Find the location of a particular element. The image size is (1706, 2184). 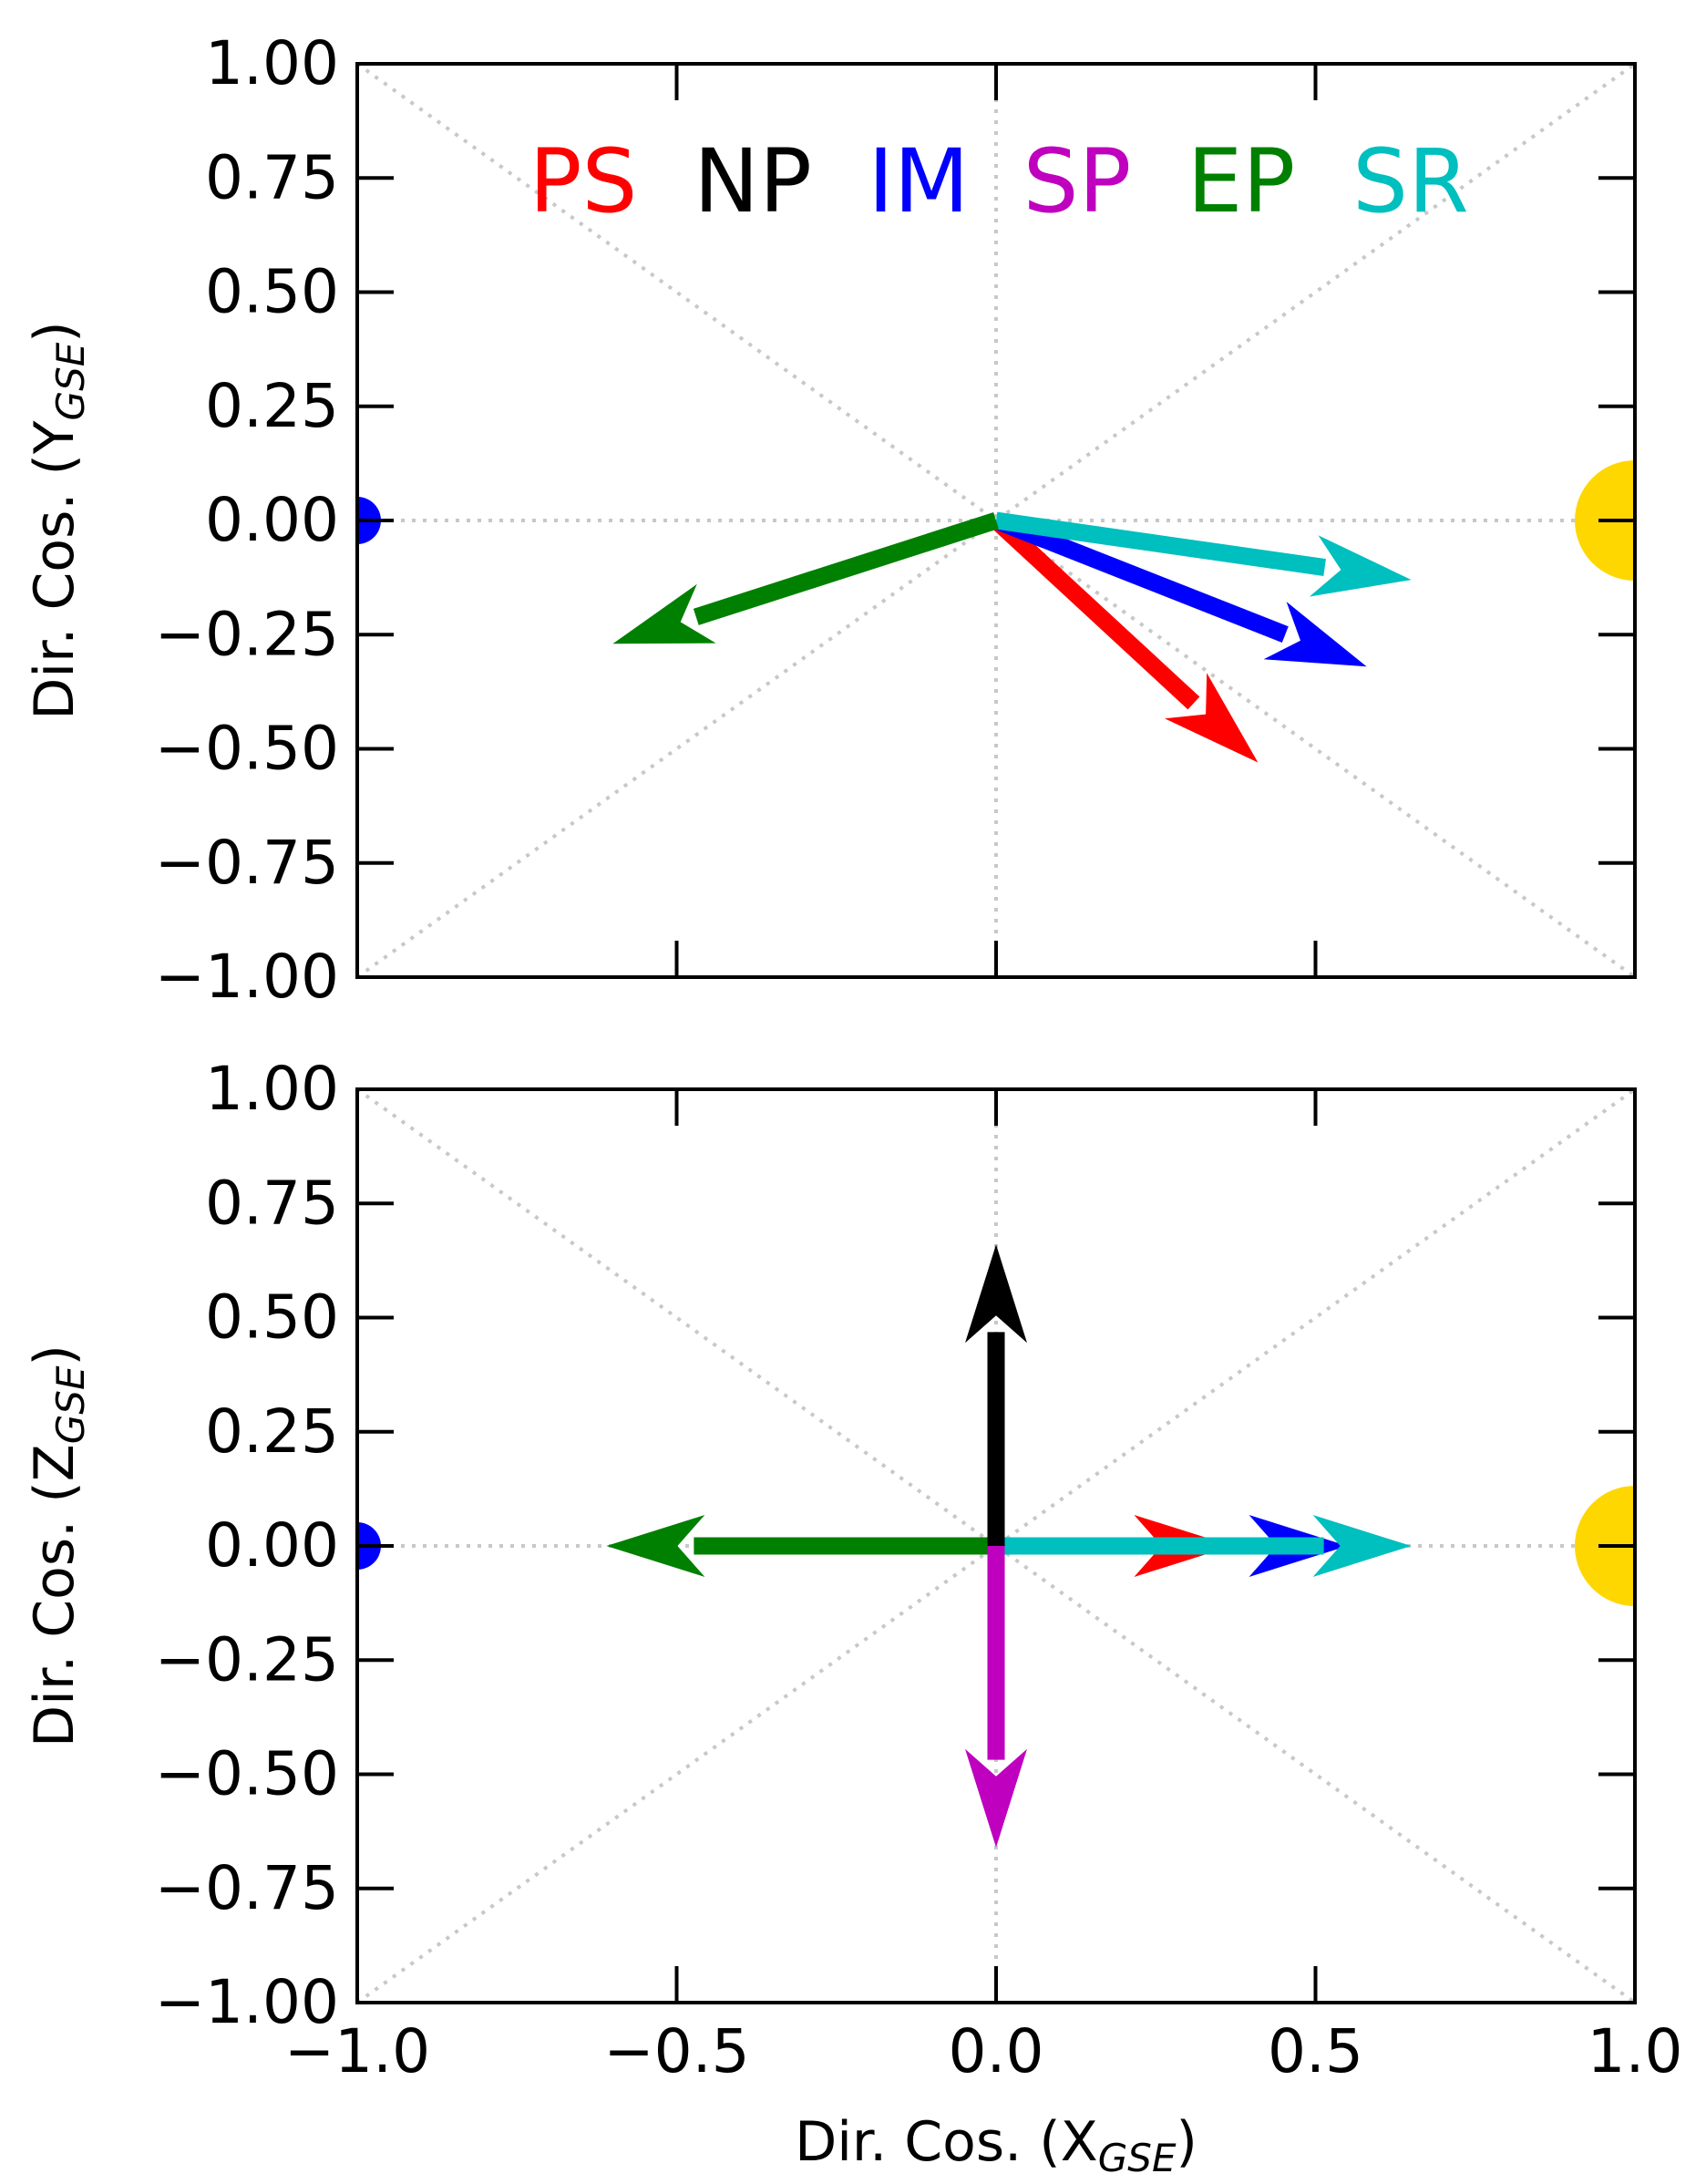

legend: PS NP IM SP EP SR is located at coordinates (999, 181).